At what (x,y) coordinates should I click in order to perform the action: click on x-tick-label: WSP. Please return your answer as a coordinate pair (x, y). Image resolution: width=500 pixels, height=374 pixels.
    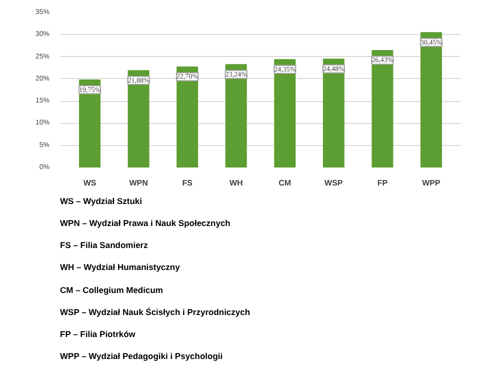
    Looking at the image, I should click on (334, 183).